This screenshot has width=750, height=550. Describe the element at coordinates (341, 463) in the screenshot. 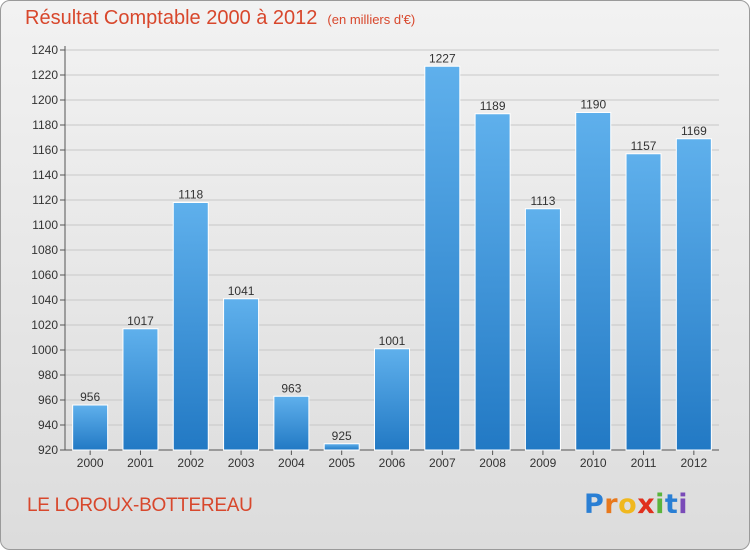

I see `x-tick-label-2005: 2005` at that location.